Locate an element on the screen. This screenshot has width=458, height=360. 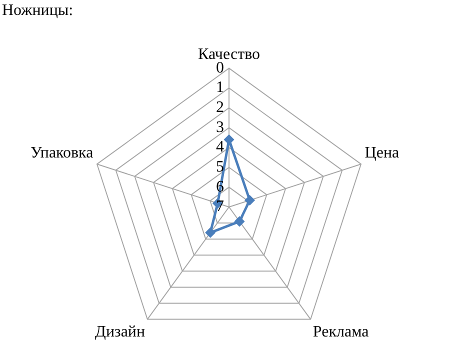
chart-title: Ножницы: is located at coordinates (38, 11).